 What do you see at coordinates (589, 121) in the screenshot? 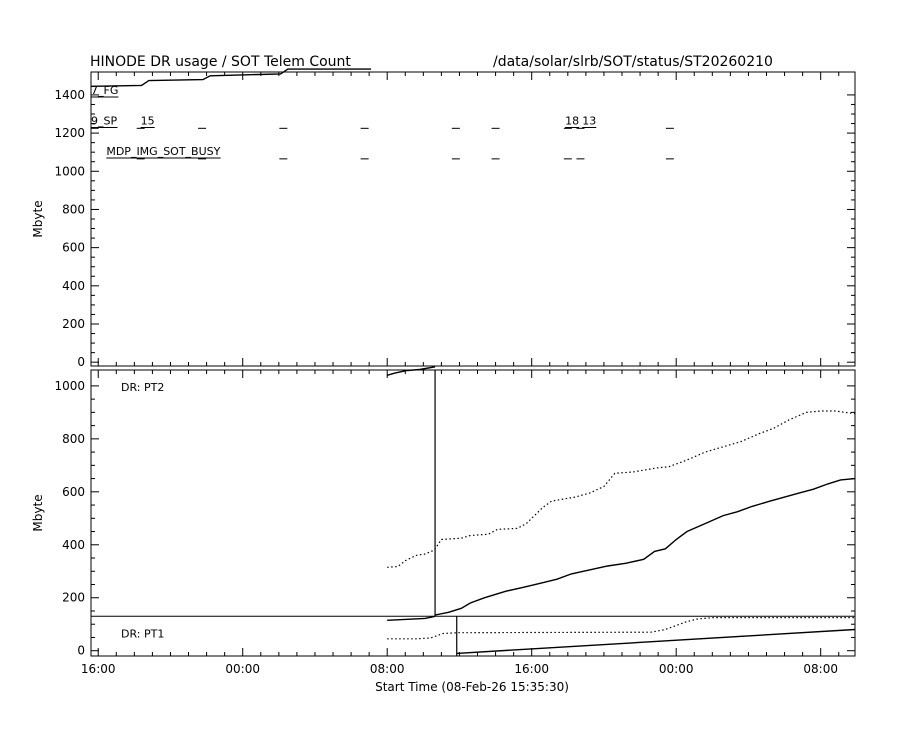
I see `event-label: 13` at bounding box center [589, 121].